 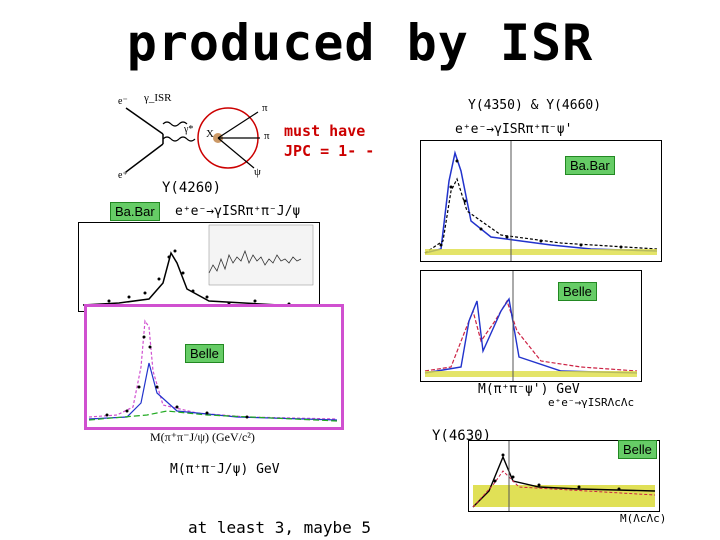 What do you see at coordinates (564, 476) in the screenshot?
I see `y4630-belle-curves` at bounding box center [564, 476].